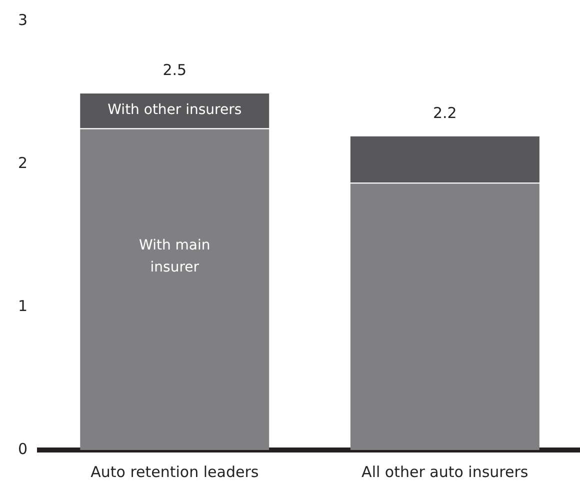  What do you see at coordinates (444, 113) in the screenshot?
I see `total-label: 2.2` at bounding box center [444, 113].